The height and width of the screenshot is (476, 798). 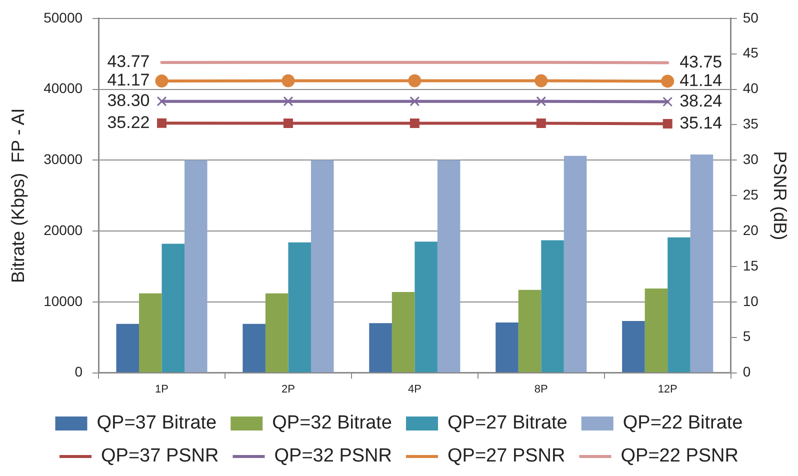 What do you see at coordinates (750, 88) in the screenshot?
I see `y2-tick-label: 40` at bounding box center [750, 88].